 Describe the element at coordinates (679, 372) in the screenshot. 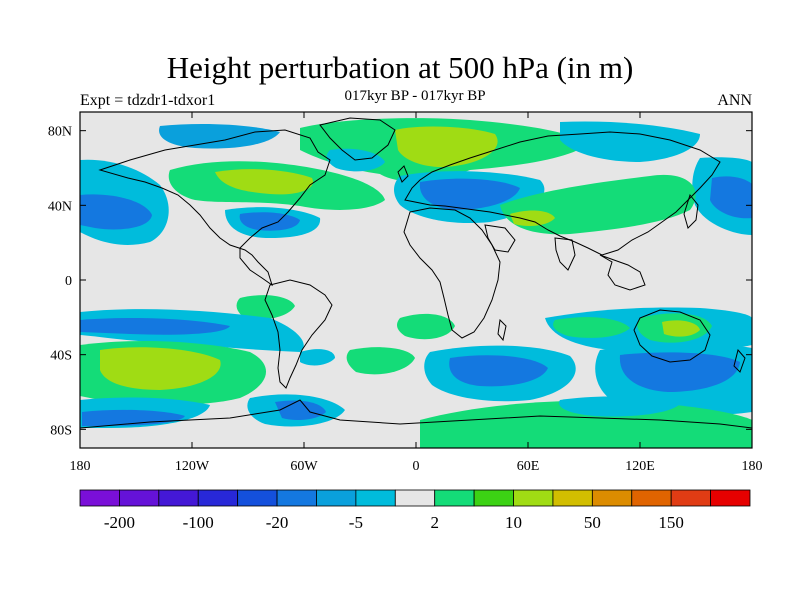

I see `contour-south-australia-core` at that location.